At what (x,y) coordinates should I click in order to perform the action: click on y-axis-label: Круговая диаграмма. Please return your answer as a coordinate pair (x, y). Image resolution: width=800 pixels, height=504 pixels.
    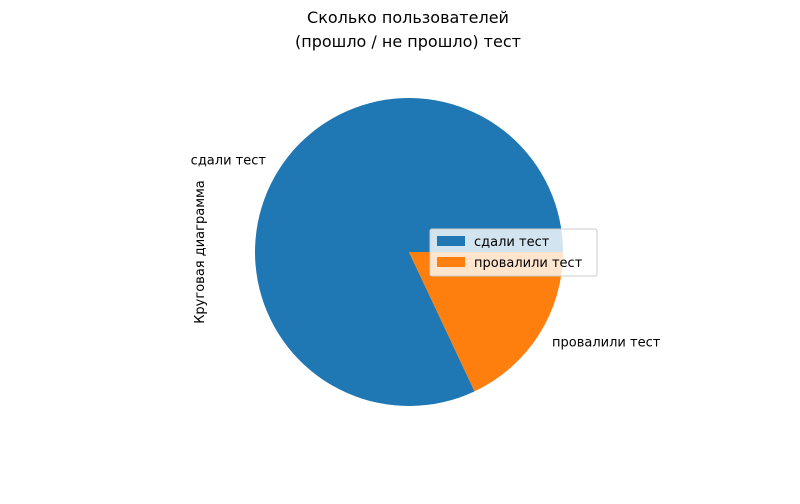
    Looking at the image, I should click on (200, 252).